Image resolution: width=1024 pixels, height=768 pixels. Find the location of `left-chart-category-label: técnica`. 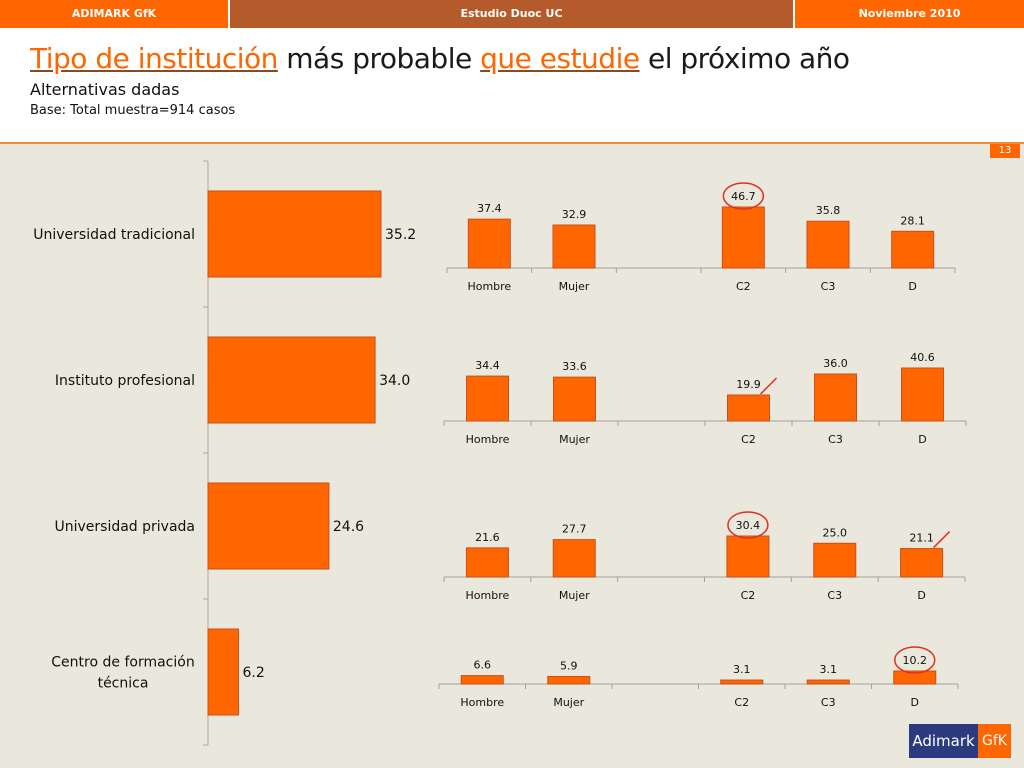

left-chart-category-label: técnica is located at coordinates (123, 684).